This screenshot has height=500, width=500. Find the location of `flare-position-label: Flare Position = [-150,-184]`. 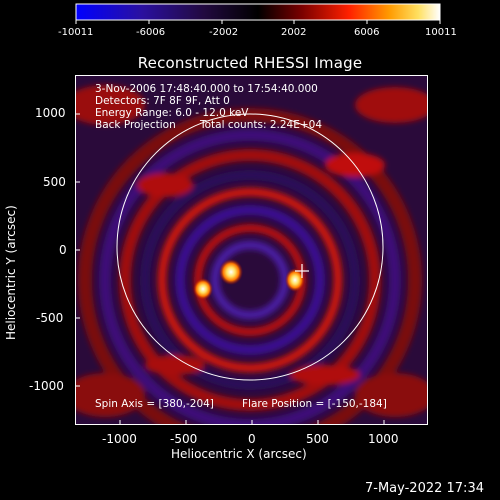

flare-position-label: Flare Position = [-150,-184] is located at coordinates (314, 404).